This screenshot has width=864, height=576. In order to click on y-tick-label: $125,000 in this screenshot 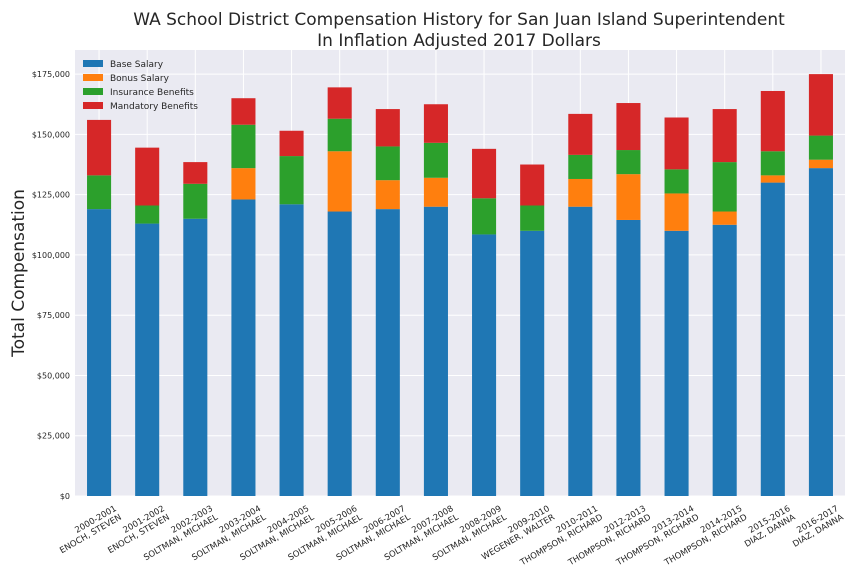, I will do `click(51, 195)`.